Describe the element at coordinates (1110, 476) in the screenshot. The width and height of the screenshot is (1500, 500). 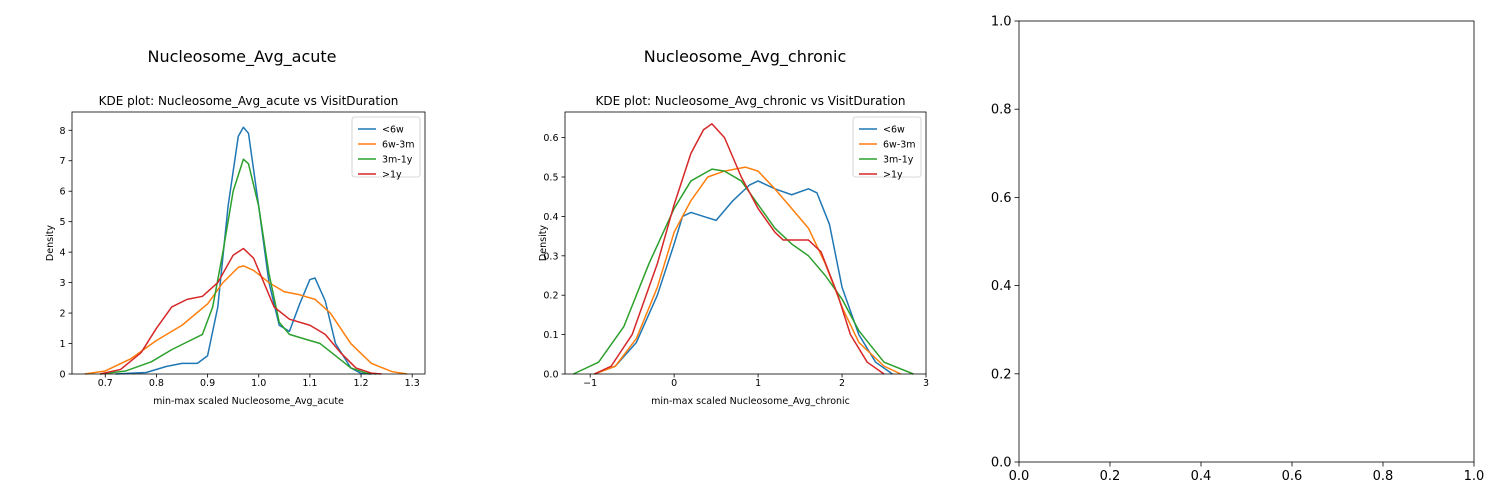
I see `x-tick-label-empty-1: 0.2` at that location.